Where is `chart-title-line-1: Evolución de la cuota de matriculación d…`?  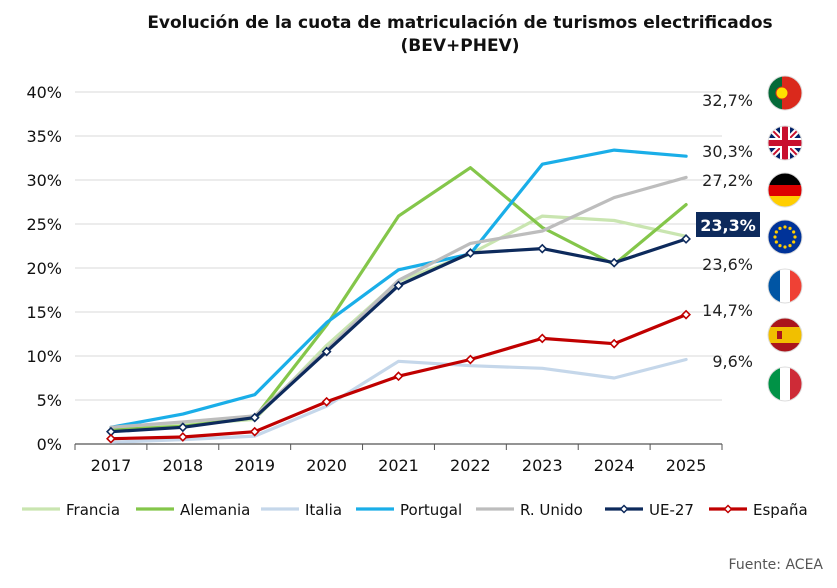 chart-title-line-1: Evolución de la cuota de matriculación d… is located at coordinates (460, 23).